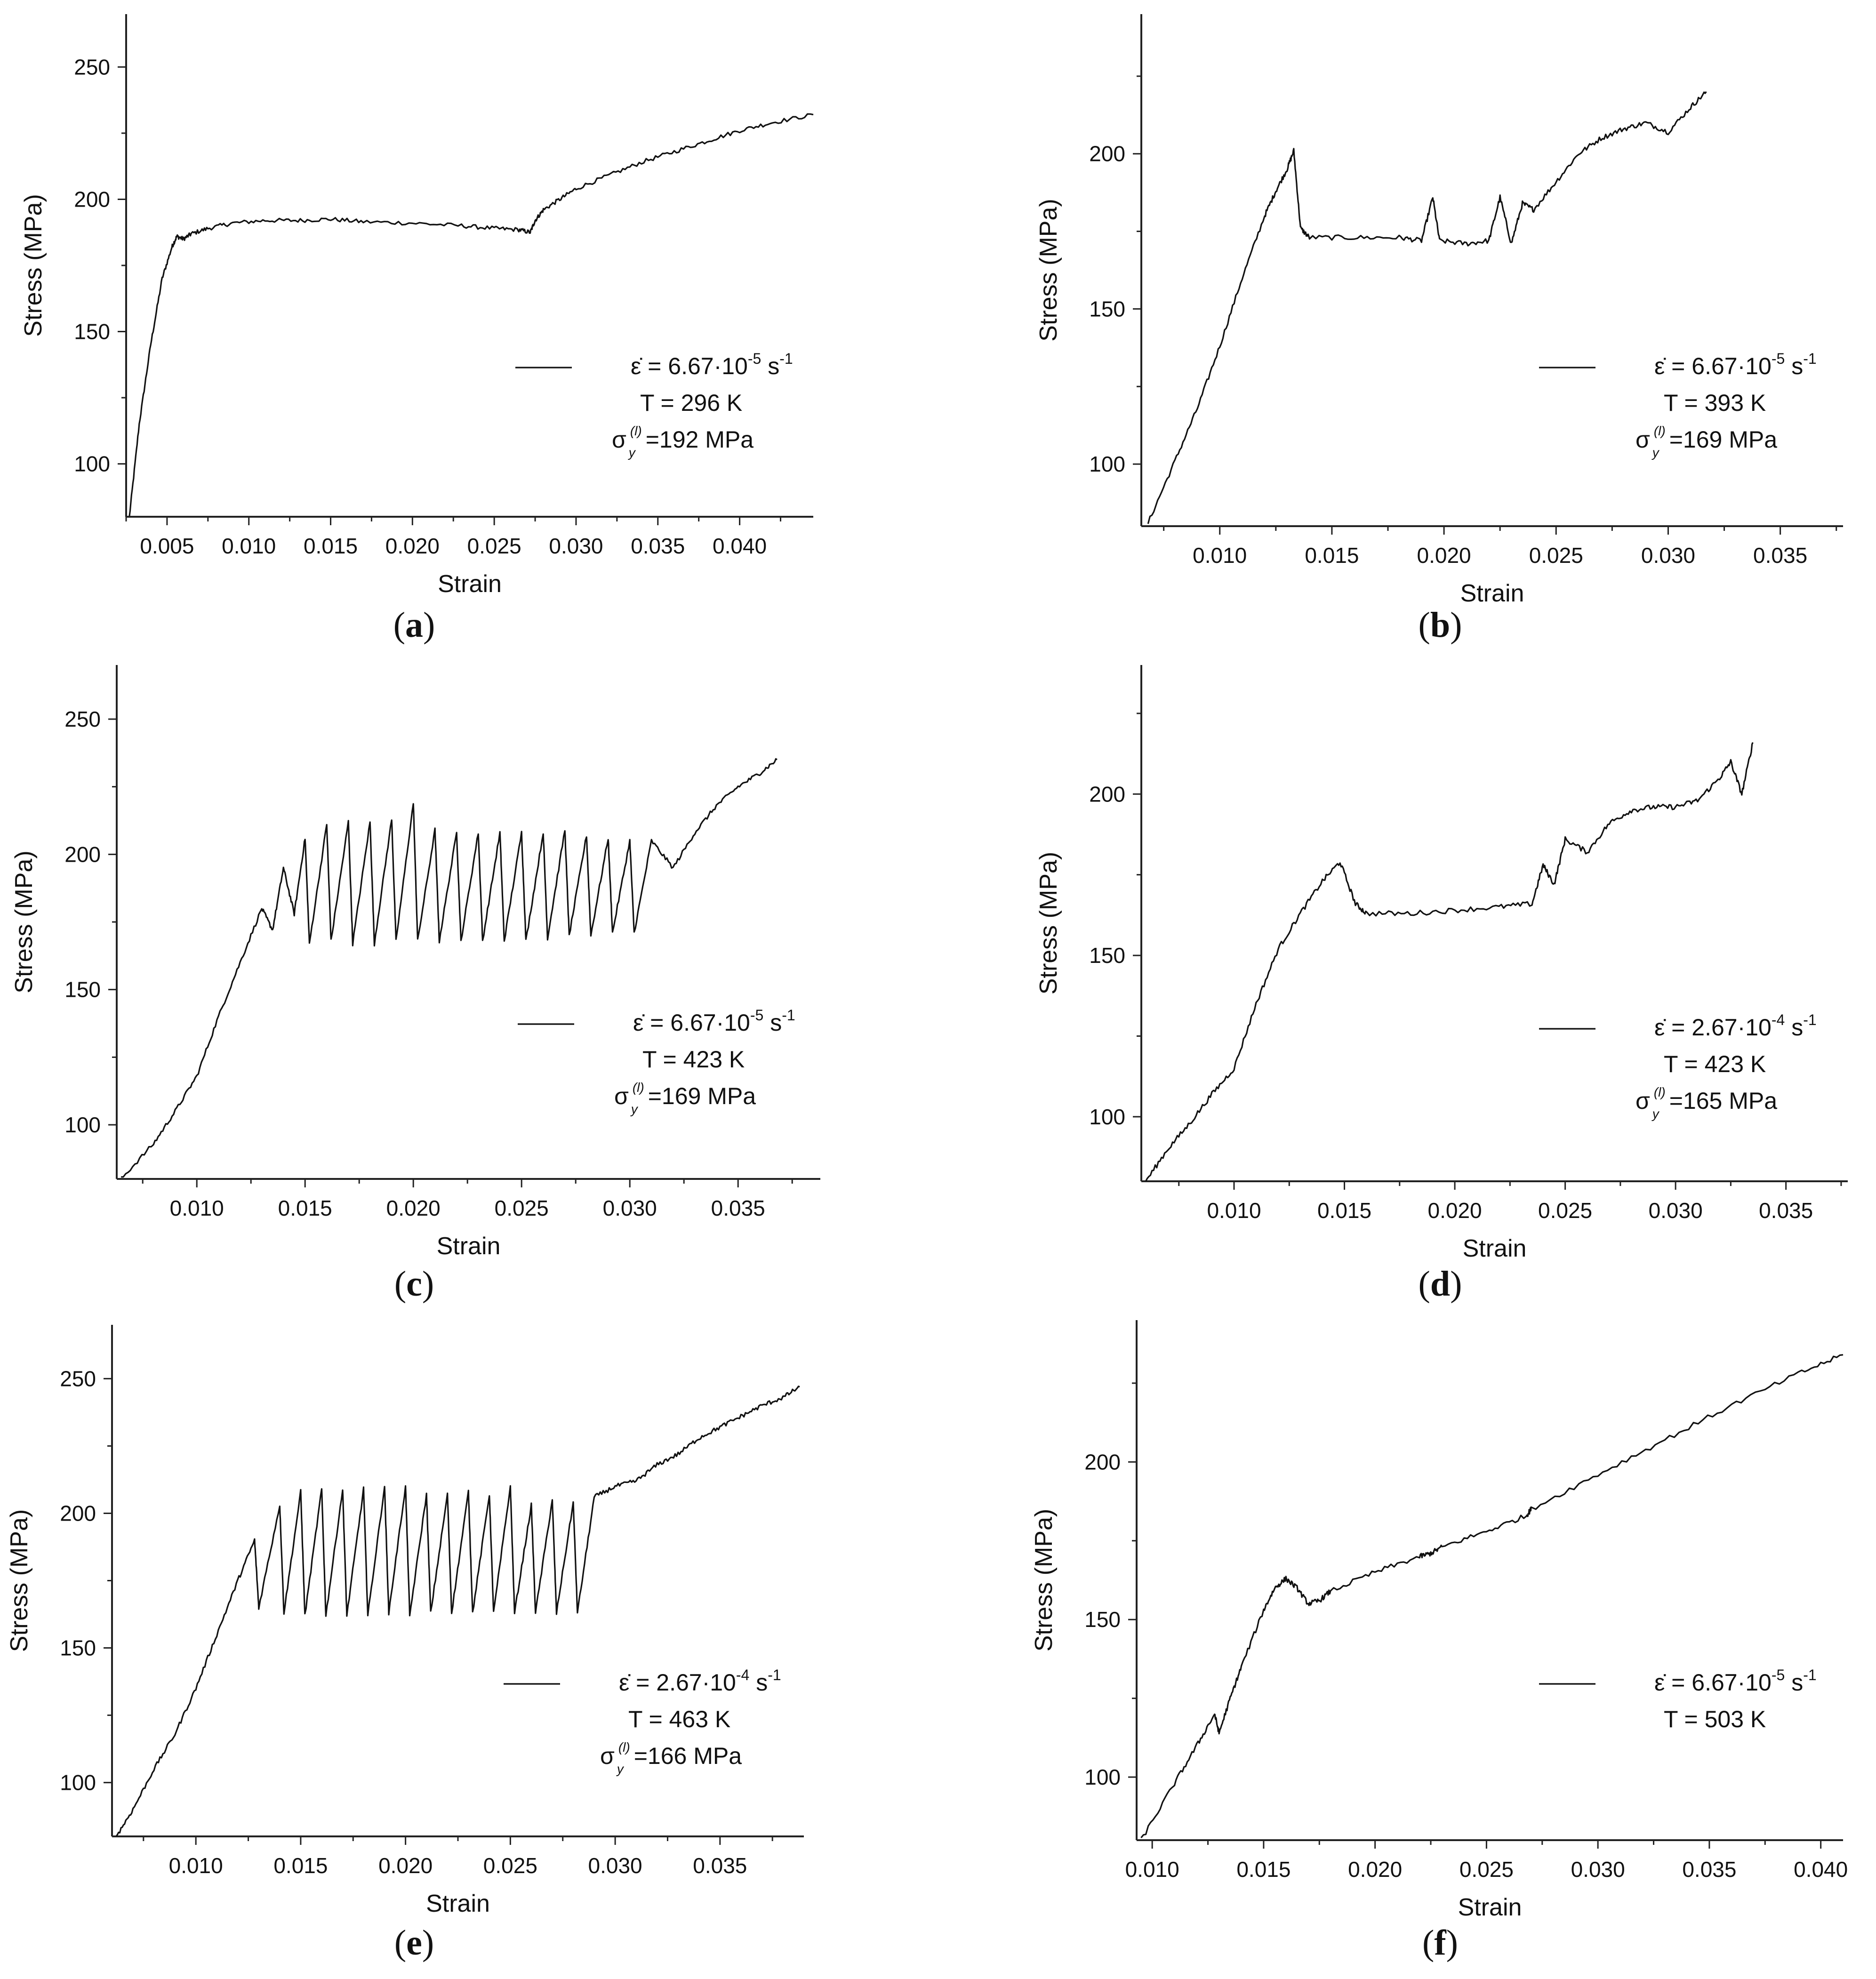 The height and width of the screenshot is (1979, 1876). I want to click on legend-yield-stress: σ (l) y =169 MPa, so click(685, 1098).